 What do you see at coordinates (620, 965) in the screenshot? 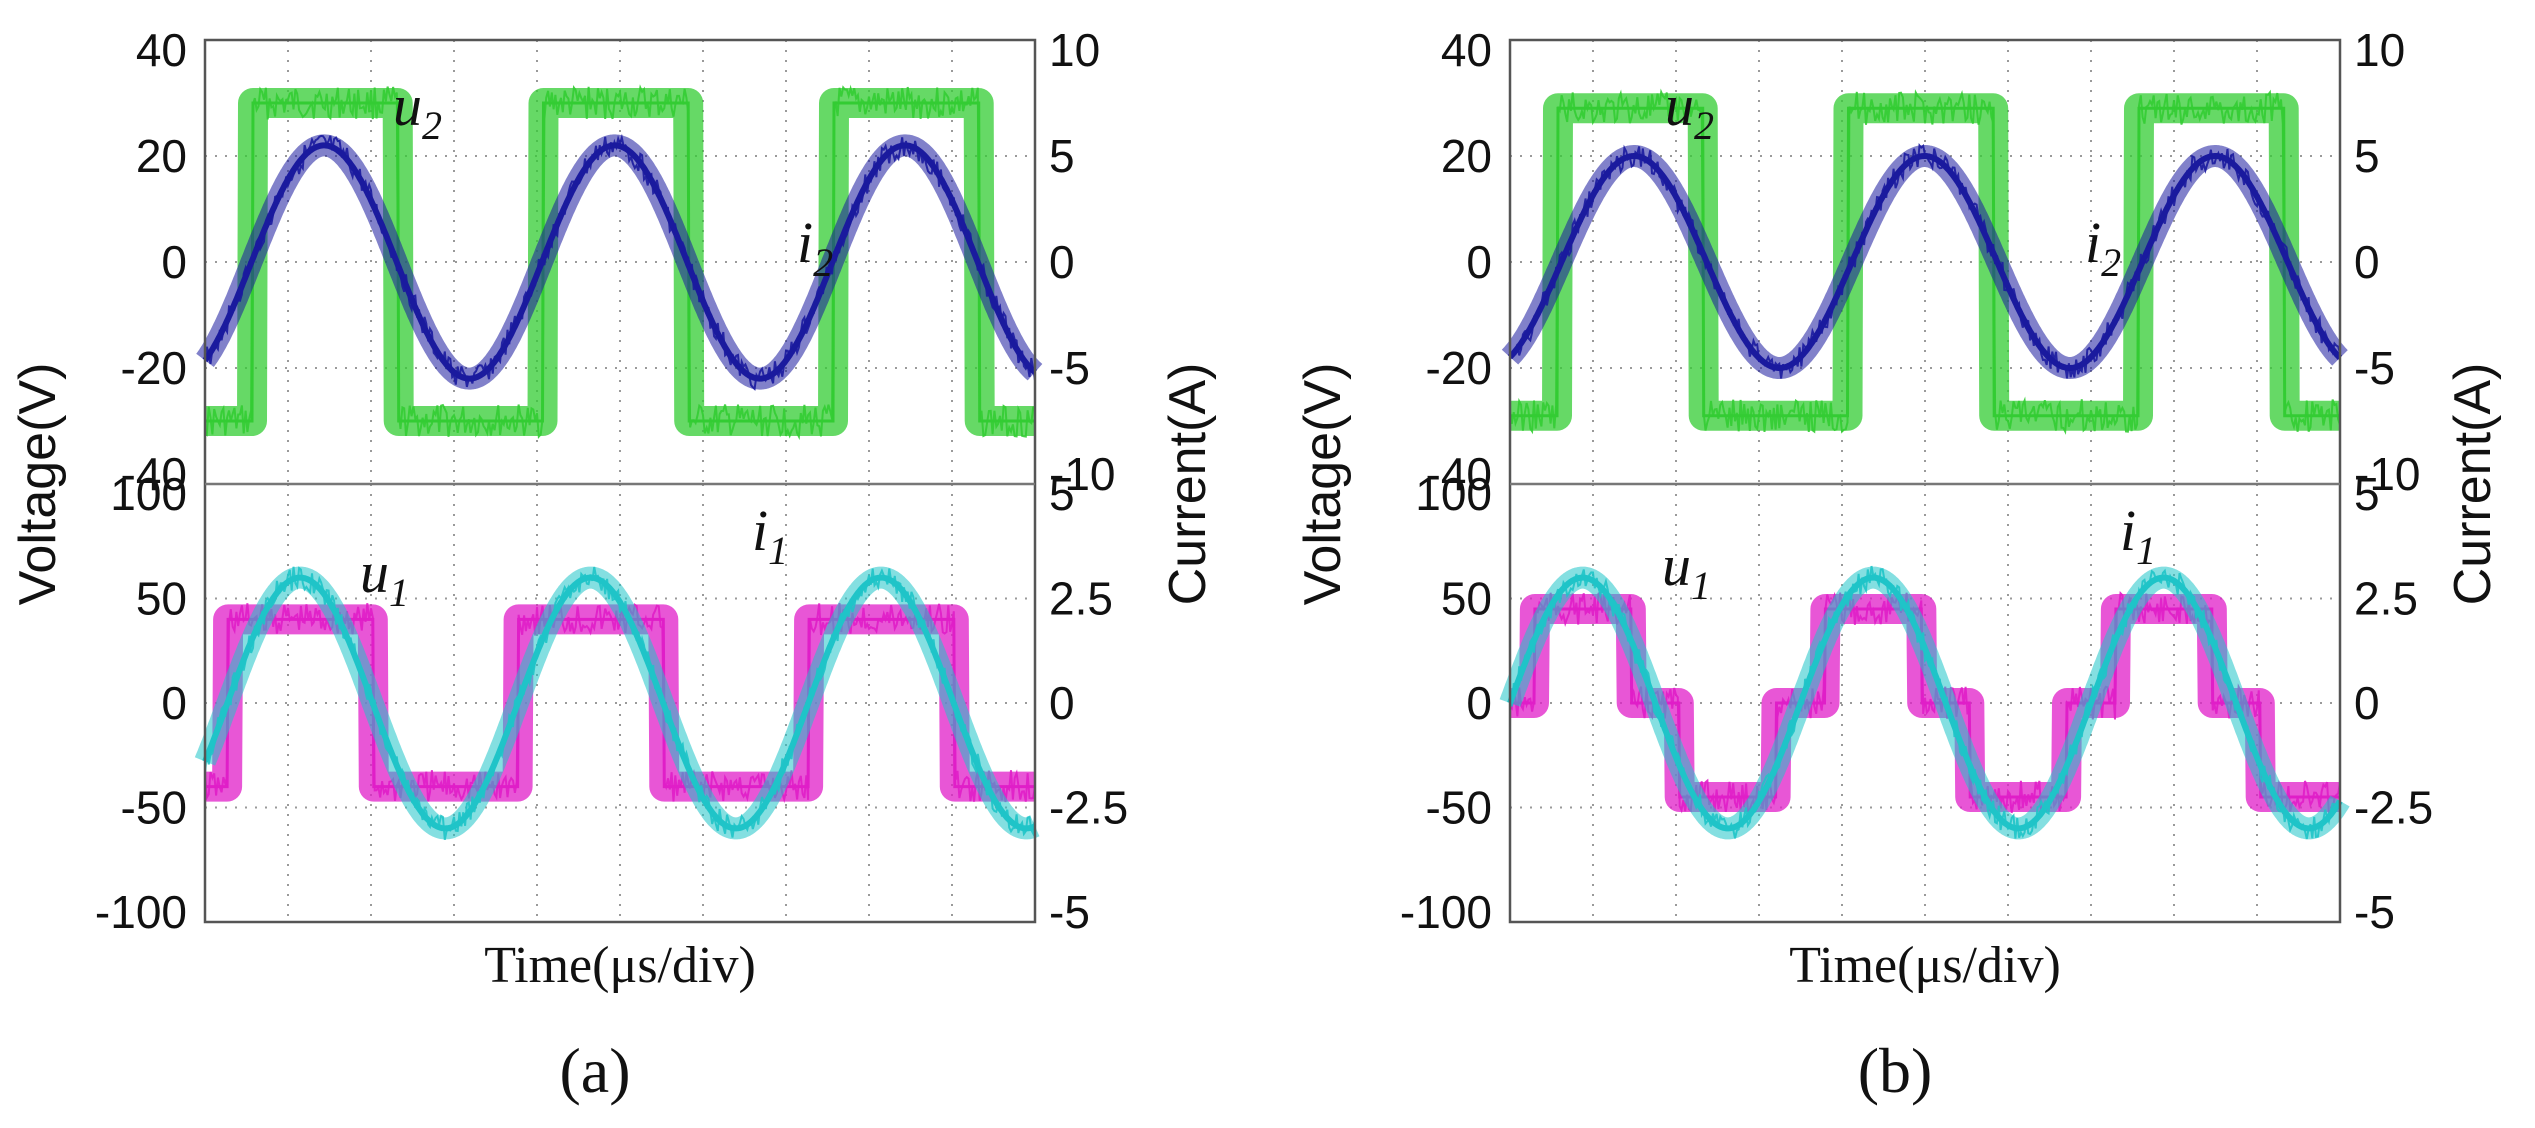
I see `panel-a-time-axis-label: Time(μs/div)` at bounding box center [620, 965].